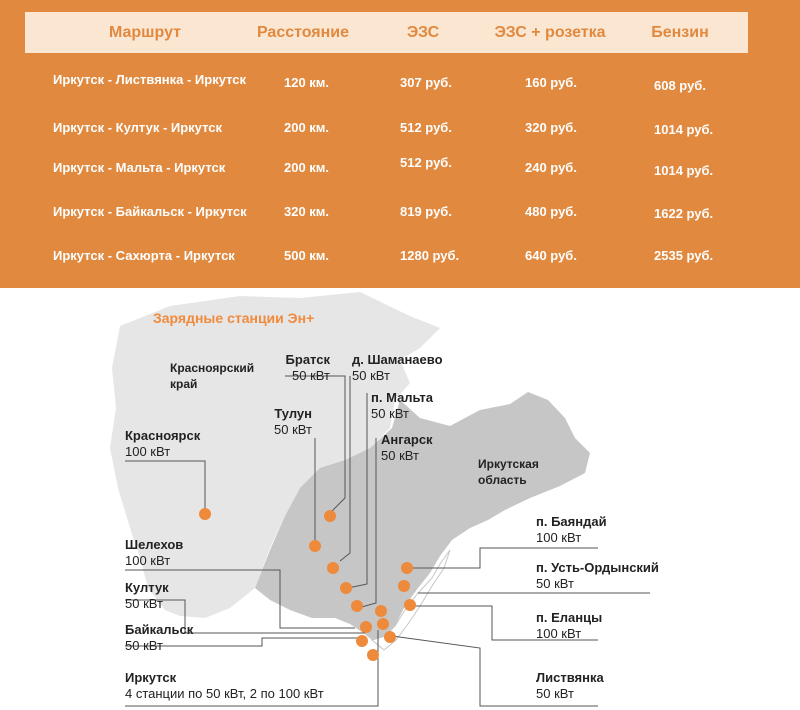 The height and width of the screenshot is (710, 800). I want to click on header-route: Маршрут, so click(145, 32).